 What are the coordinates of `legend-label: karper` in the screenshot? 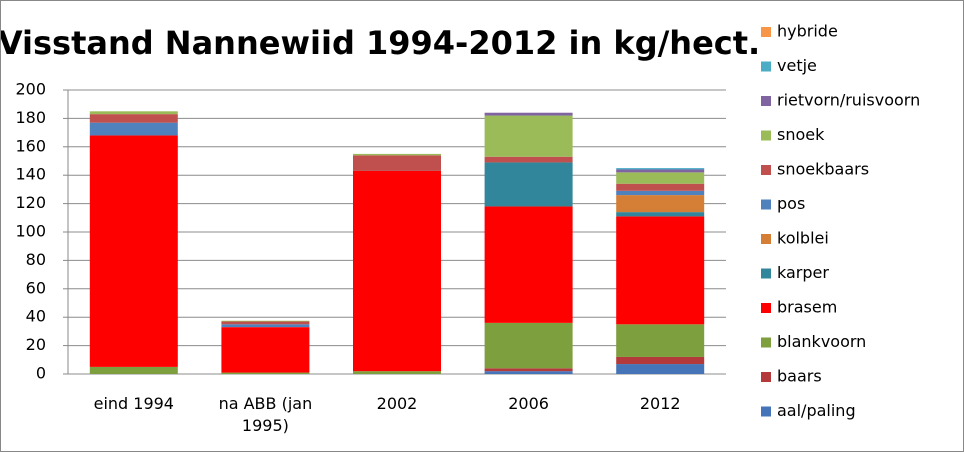 It's located at (803, 272).